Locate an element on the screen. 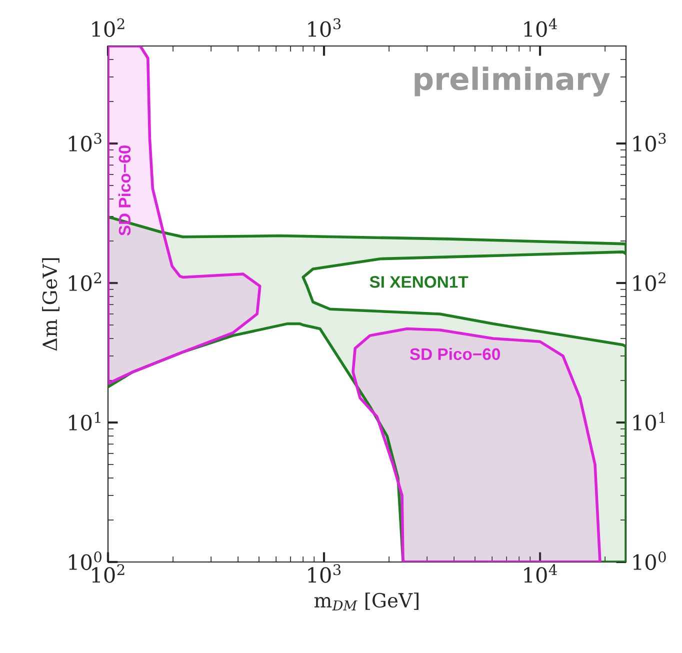 The height and width of the screenshot is (653, 682). text: 10$^{4}$ is located at coordinates (540, 27).